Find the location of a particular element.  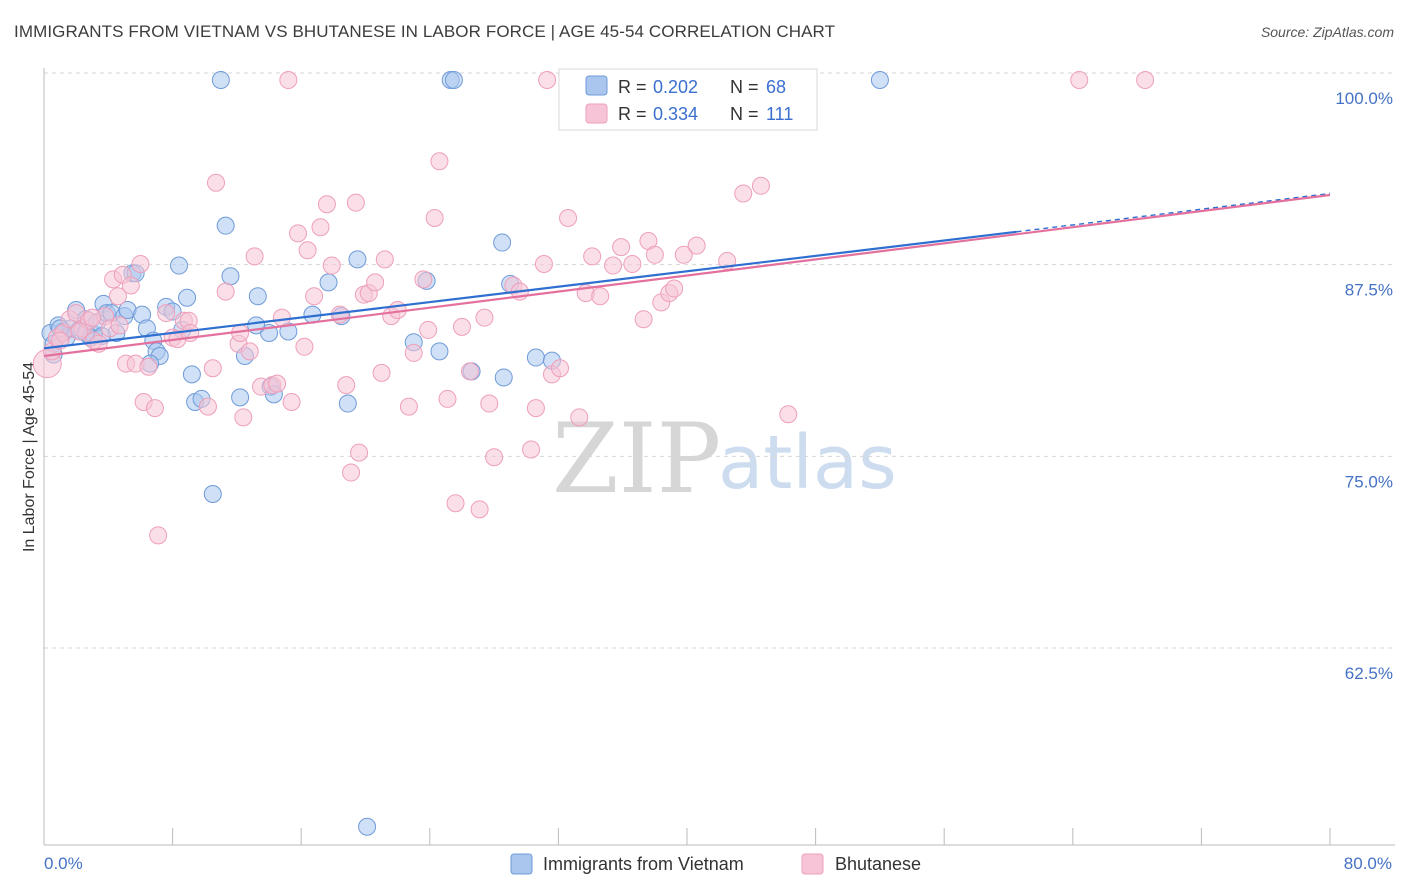

legend-r-value-bhutanese: 0.334 is located at coordinates (675, 114).